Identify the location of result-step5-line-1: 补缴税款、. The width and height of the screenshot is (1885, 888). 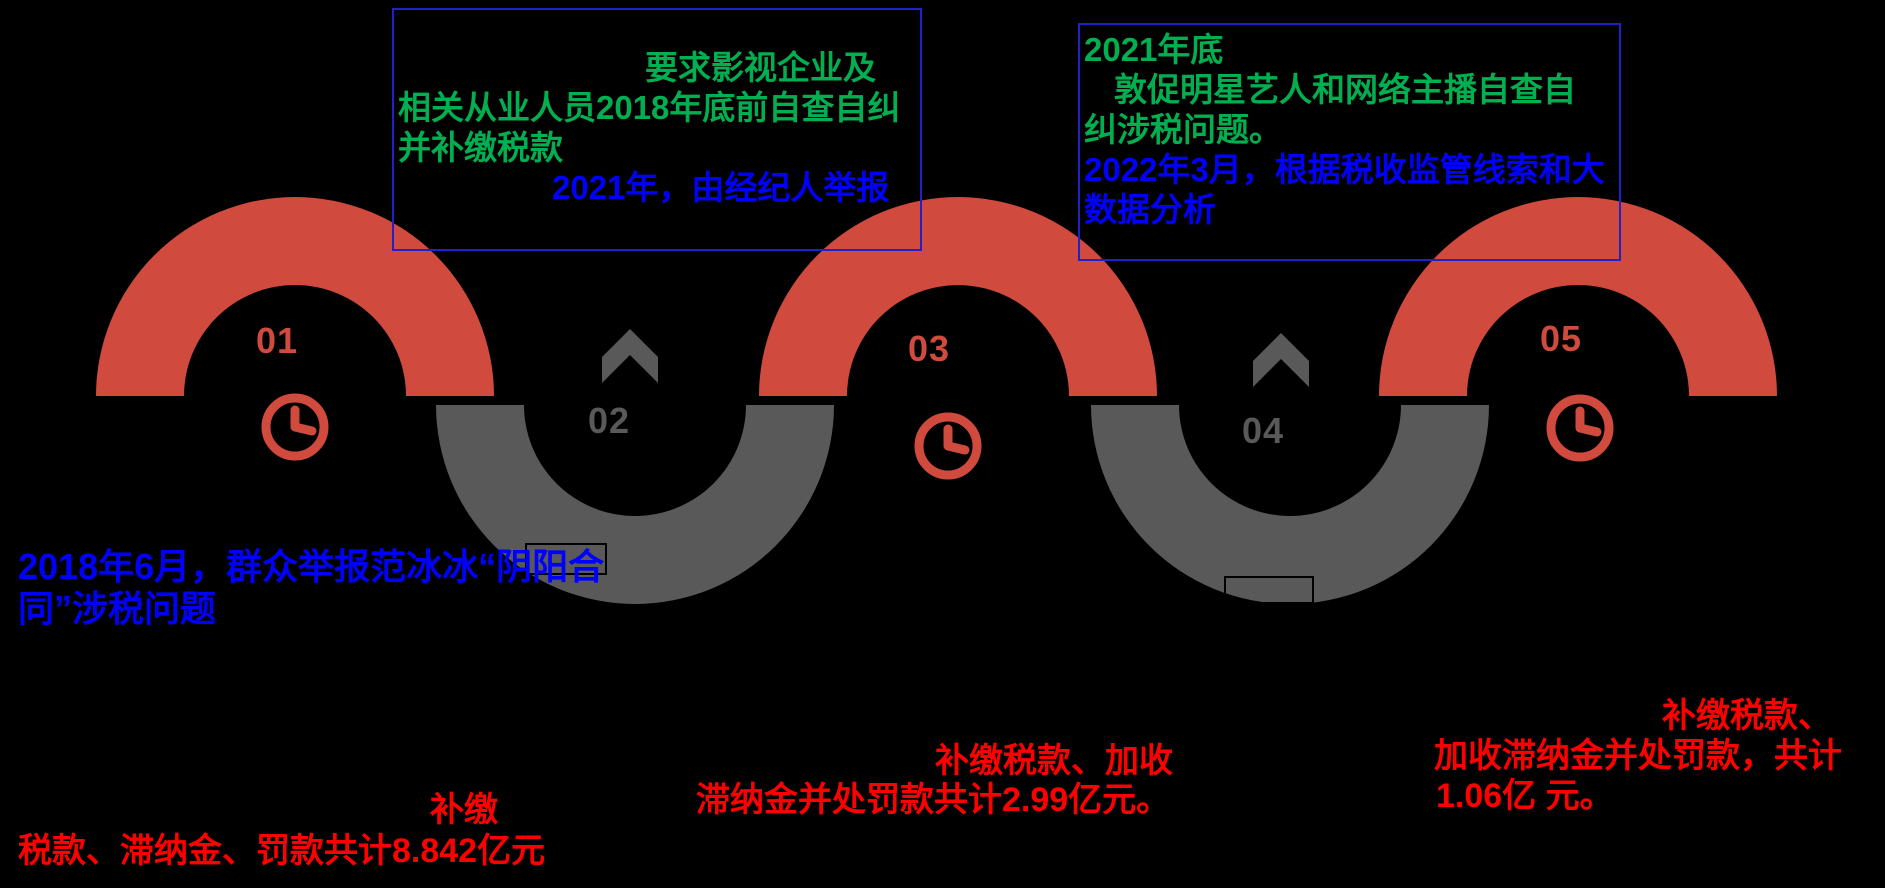
(1747, 716).